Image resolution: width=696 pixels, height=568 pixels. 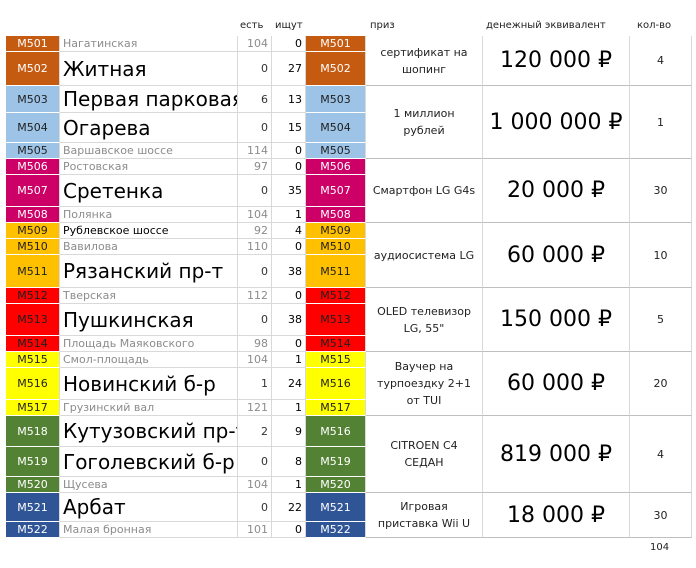 I want to click on prize: Ваучер на турпоездку 2+1 от TUI, so click(x=424, y=384).